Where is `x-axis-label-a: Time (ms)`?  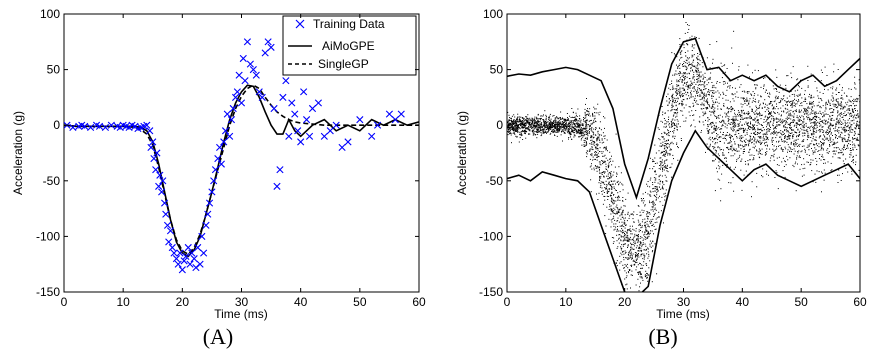 x-axis-label-a: Time (ms) is located at coordinates (241, 314).